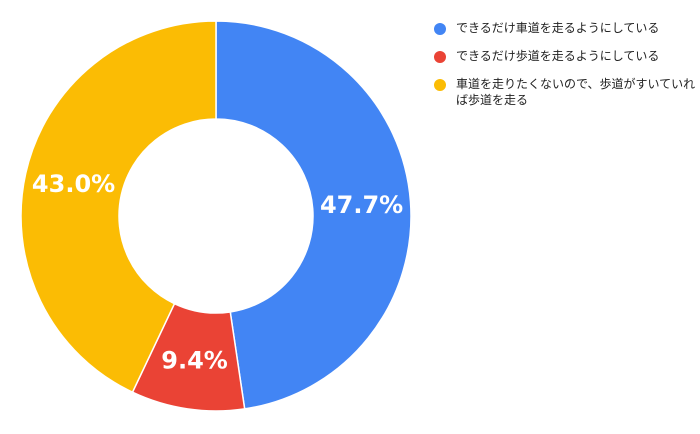 The image size is (700, 434). Describe the element at coordinates (576, 92) in the screenshot. I see `legend-label-2: 車道を走りたくないので、歩道がすいていれば歩道を走る` at that location.